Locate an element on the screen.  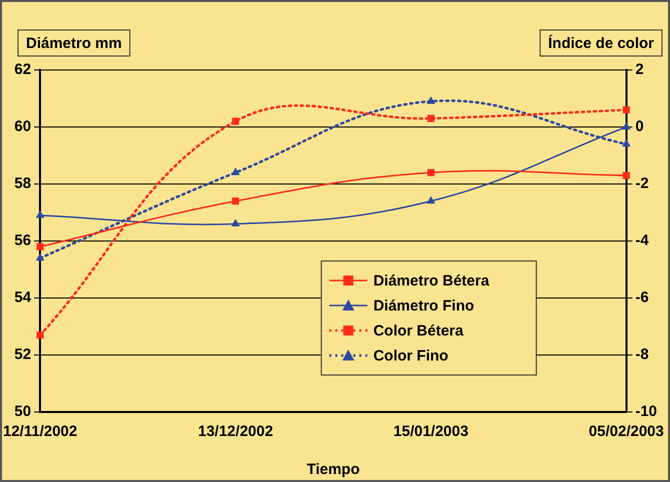
y2-tick-label: -4 is located at coordinates (642, 241).